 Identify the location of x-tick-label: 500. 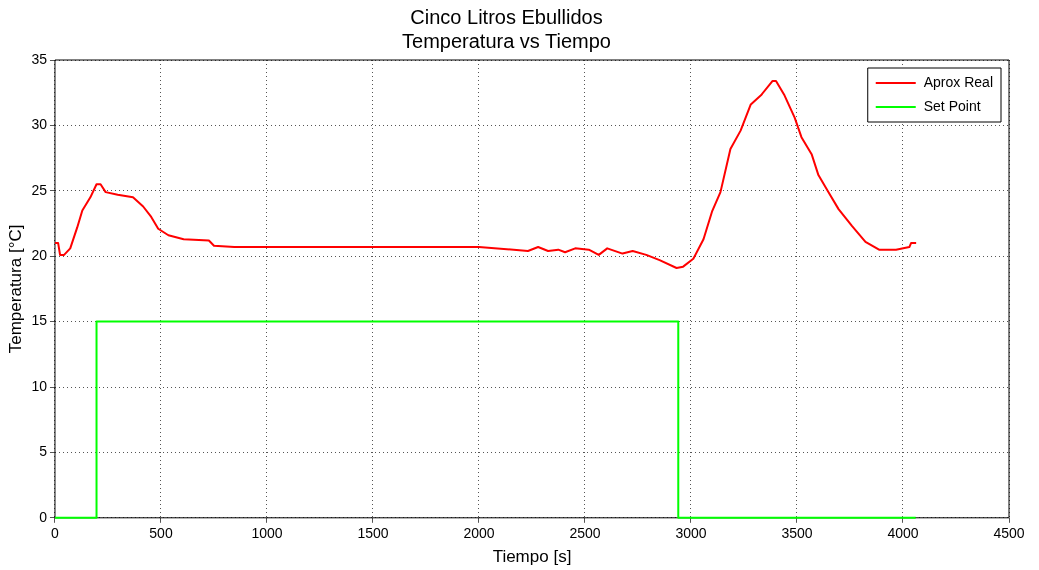
(161, 533).